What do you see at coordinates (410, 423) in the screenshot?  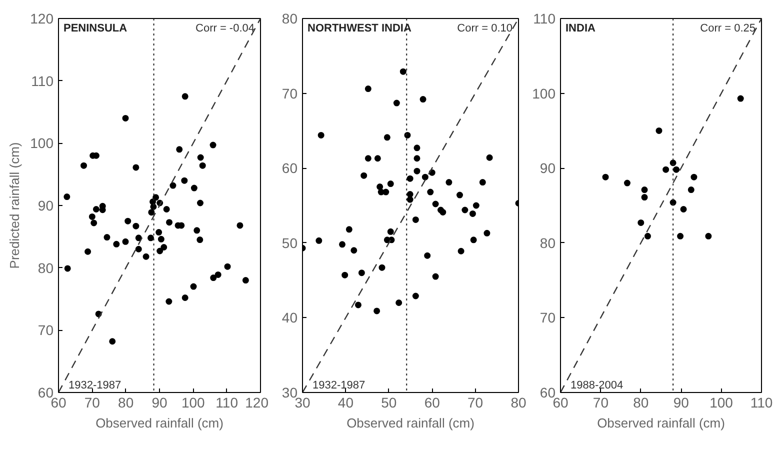 I see `x-axis-title: Observed rainfall (cm)` at bounding box center [410, 423].